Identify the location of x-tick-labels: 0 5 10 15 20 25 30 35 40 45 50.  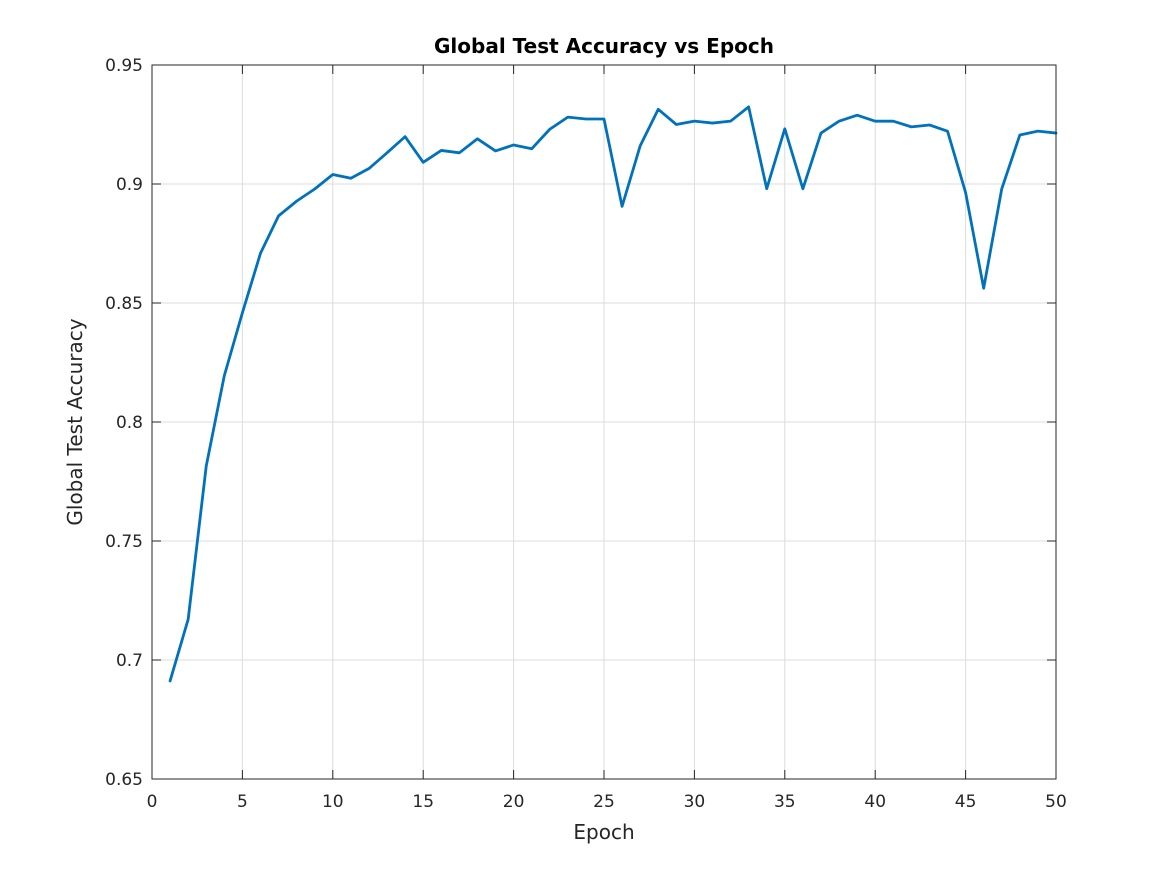
(607, 802).